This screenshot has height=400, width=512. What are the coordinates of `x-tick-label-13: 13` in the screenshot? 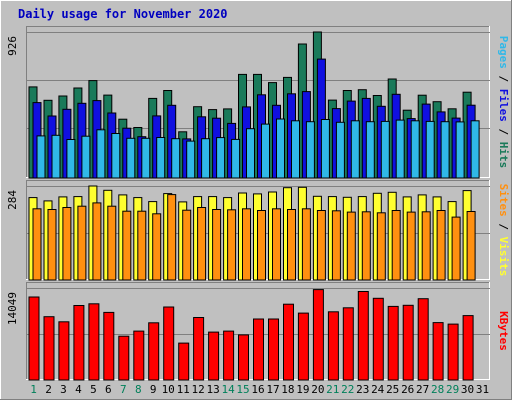 It's located at (212, 389).